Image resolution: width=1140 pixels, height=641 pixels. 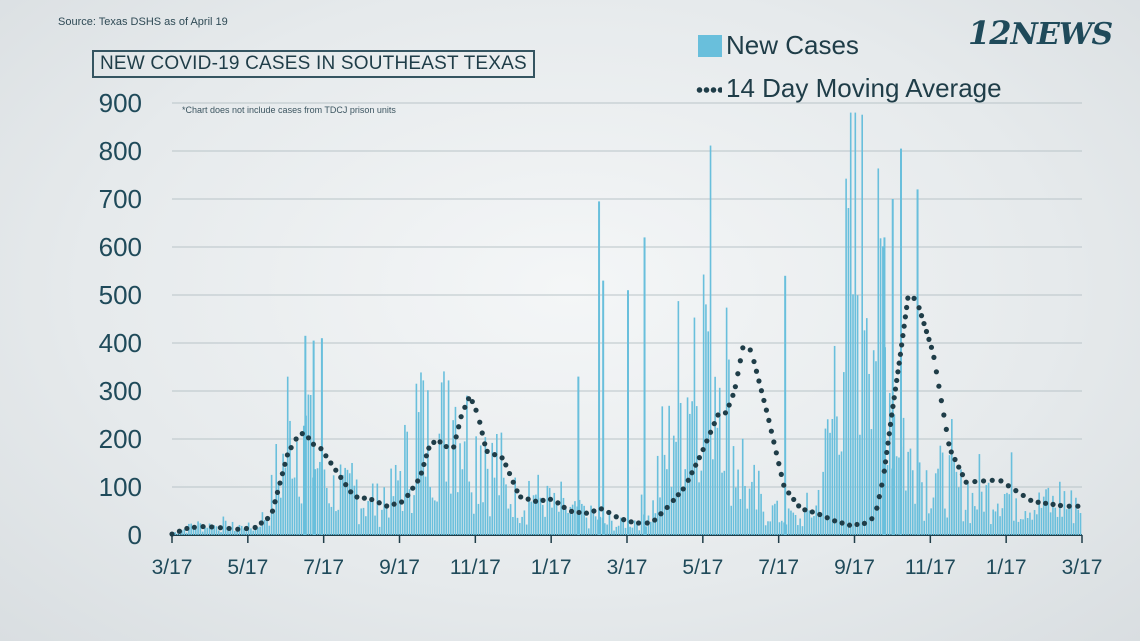 What do you see at coordinates (702, 567) in the screenshot?
I see `x-tick-7: 5/17` at bounding box center [702, 567].